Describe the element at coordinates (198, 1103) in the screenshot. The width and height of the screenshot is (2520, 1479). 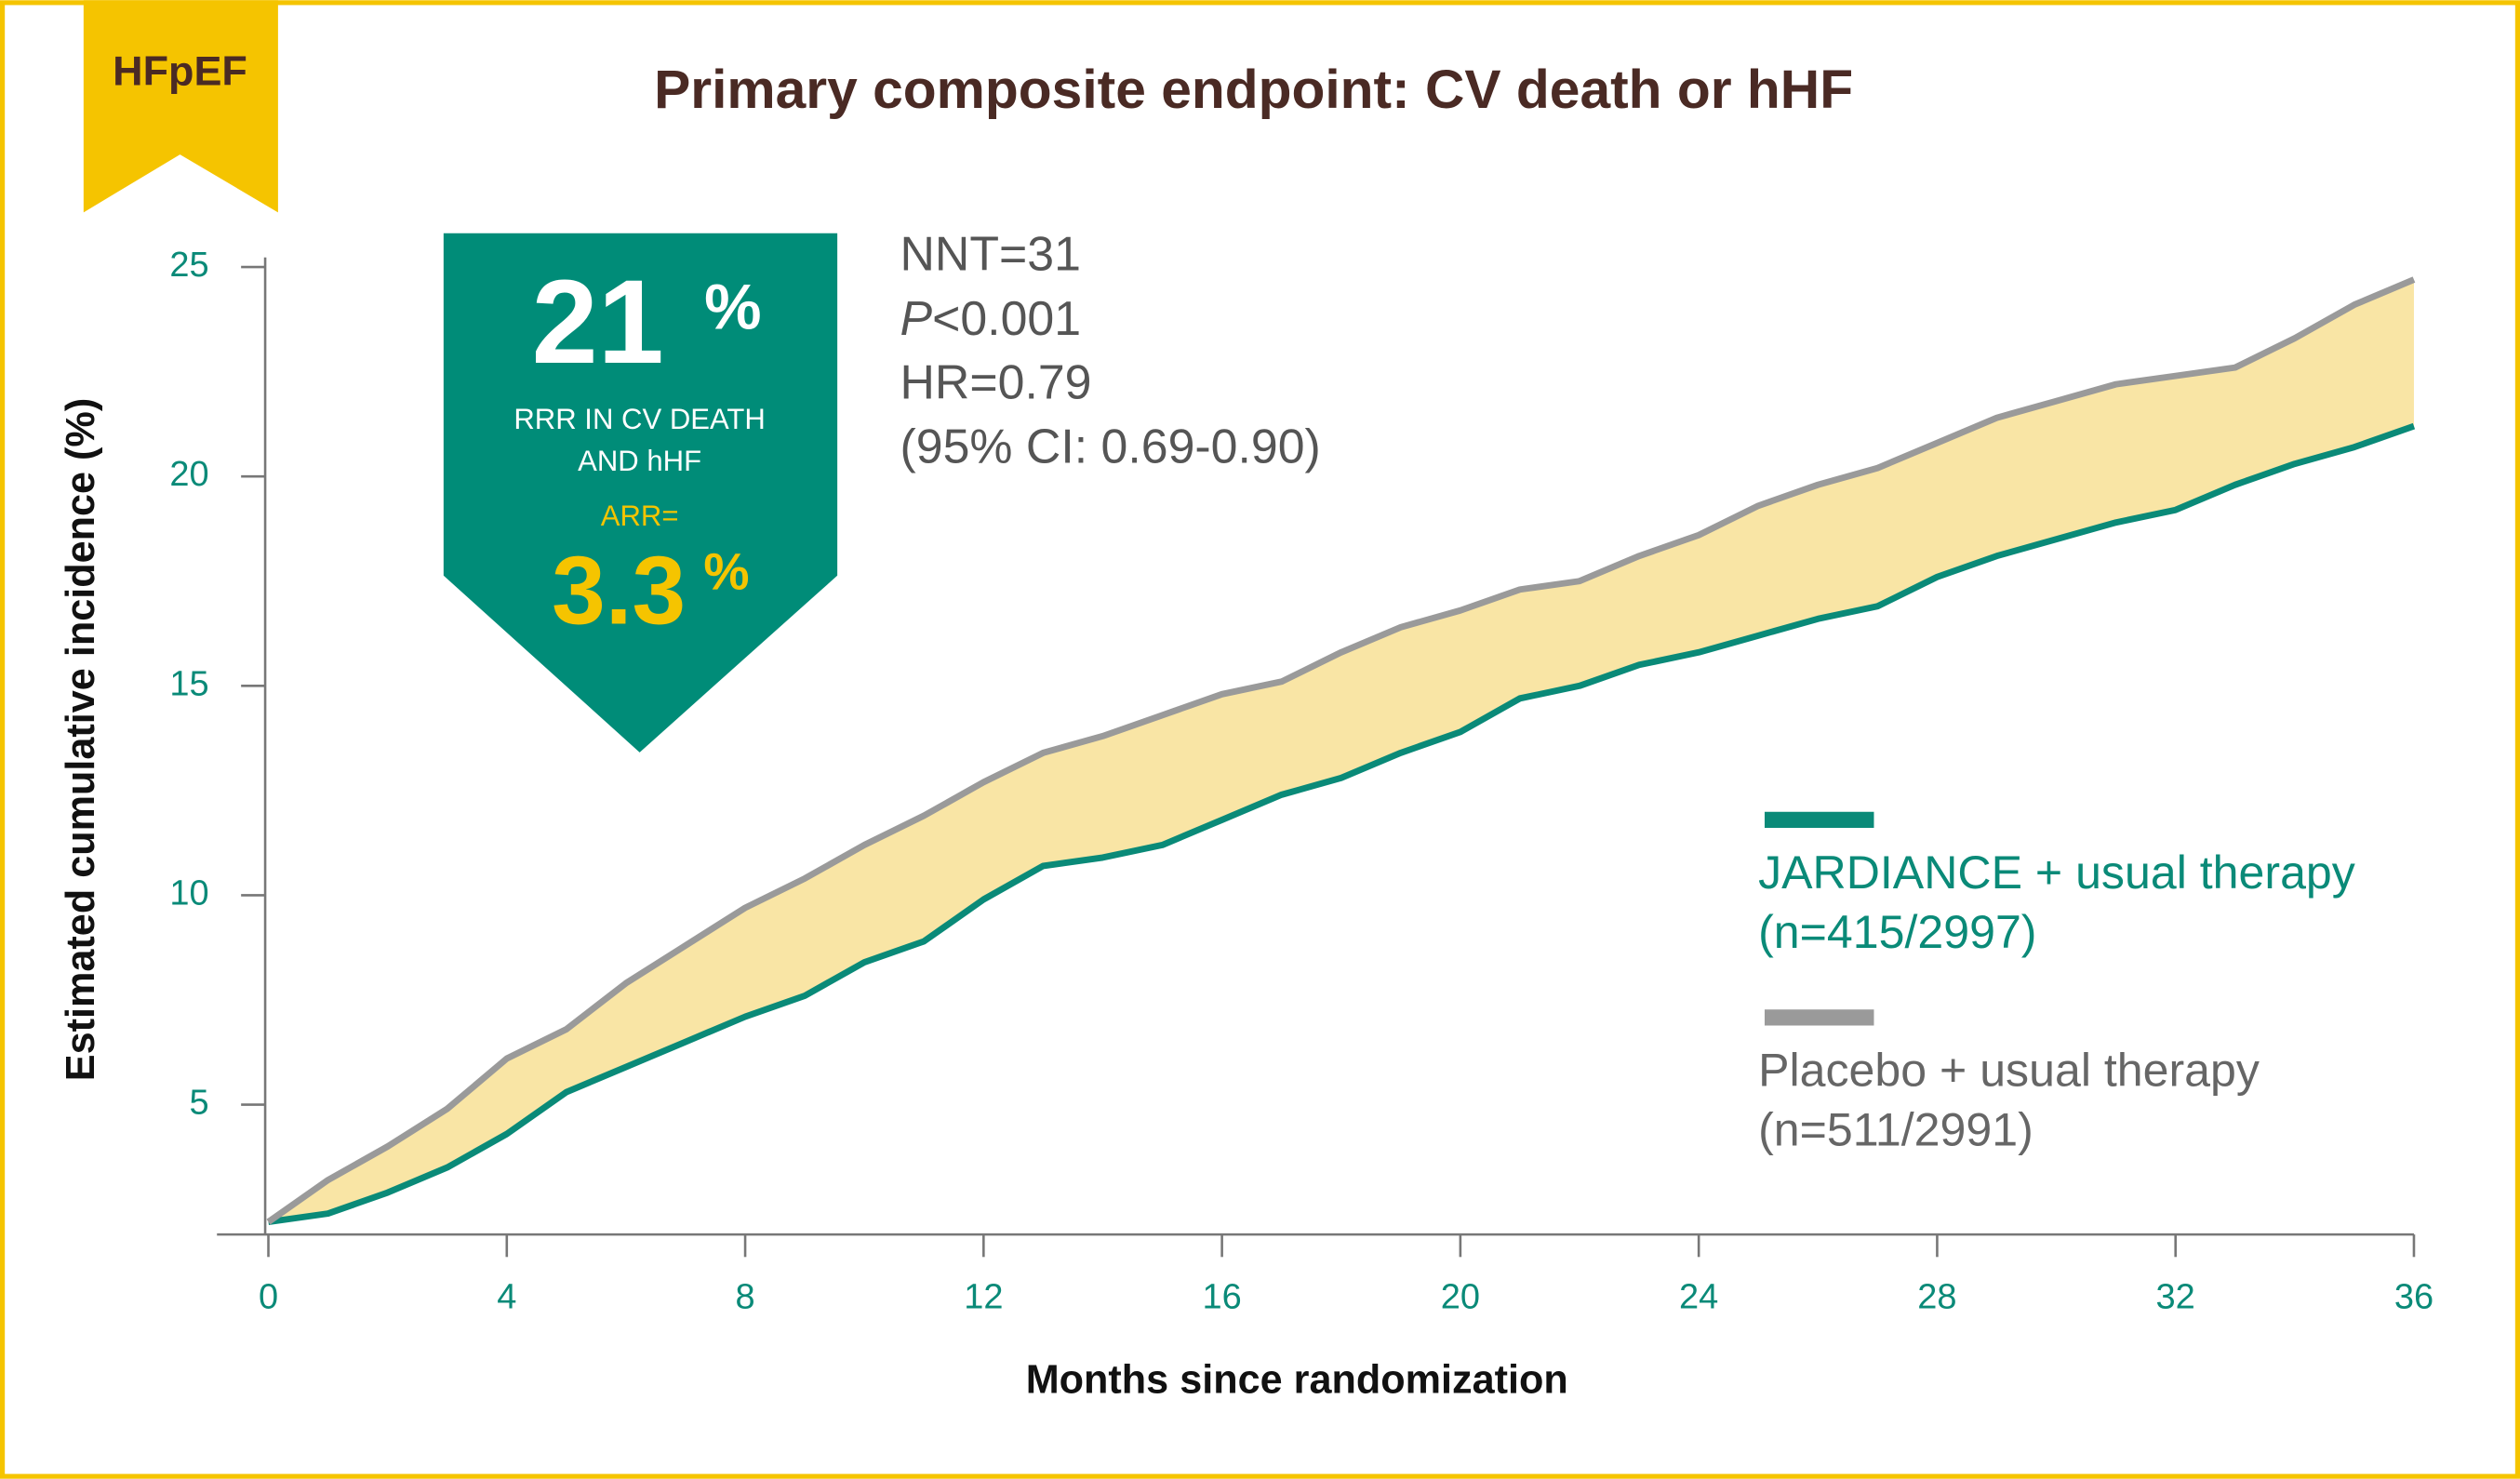
I see `y-tick-label: 5` at that location.